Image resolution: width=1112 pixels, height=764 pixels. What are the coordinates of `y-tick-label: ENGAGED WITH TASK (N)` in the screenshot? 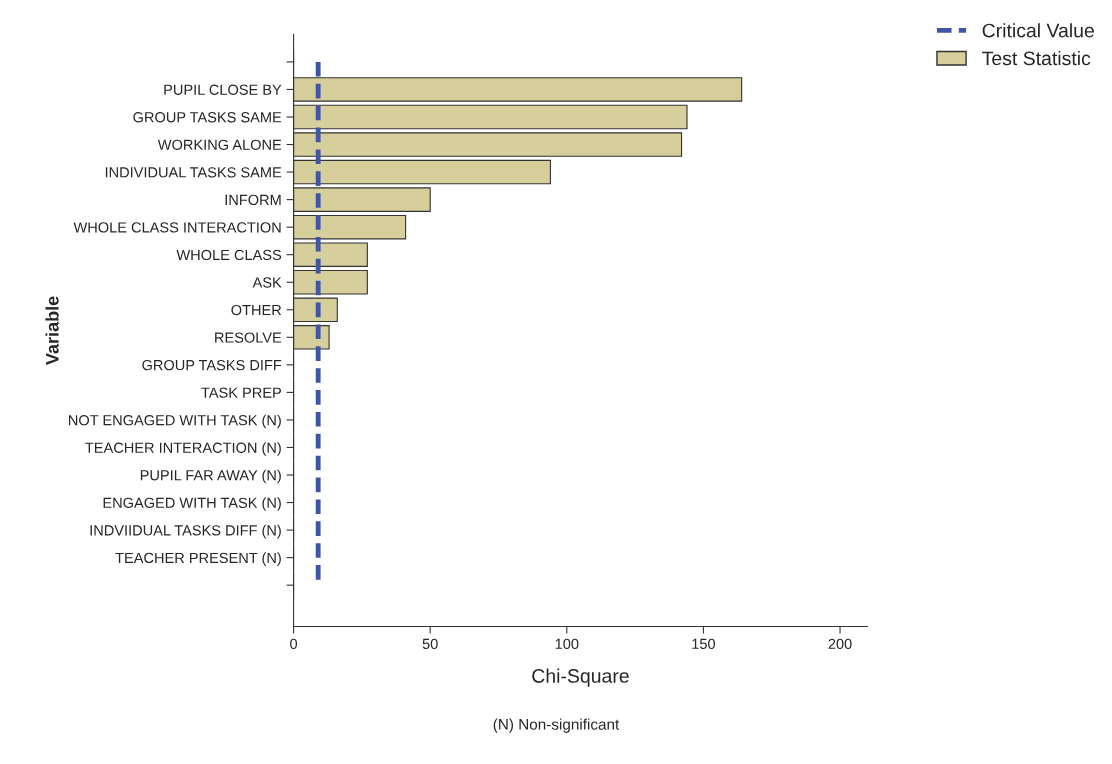 It's located at (192, 504).